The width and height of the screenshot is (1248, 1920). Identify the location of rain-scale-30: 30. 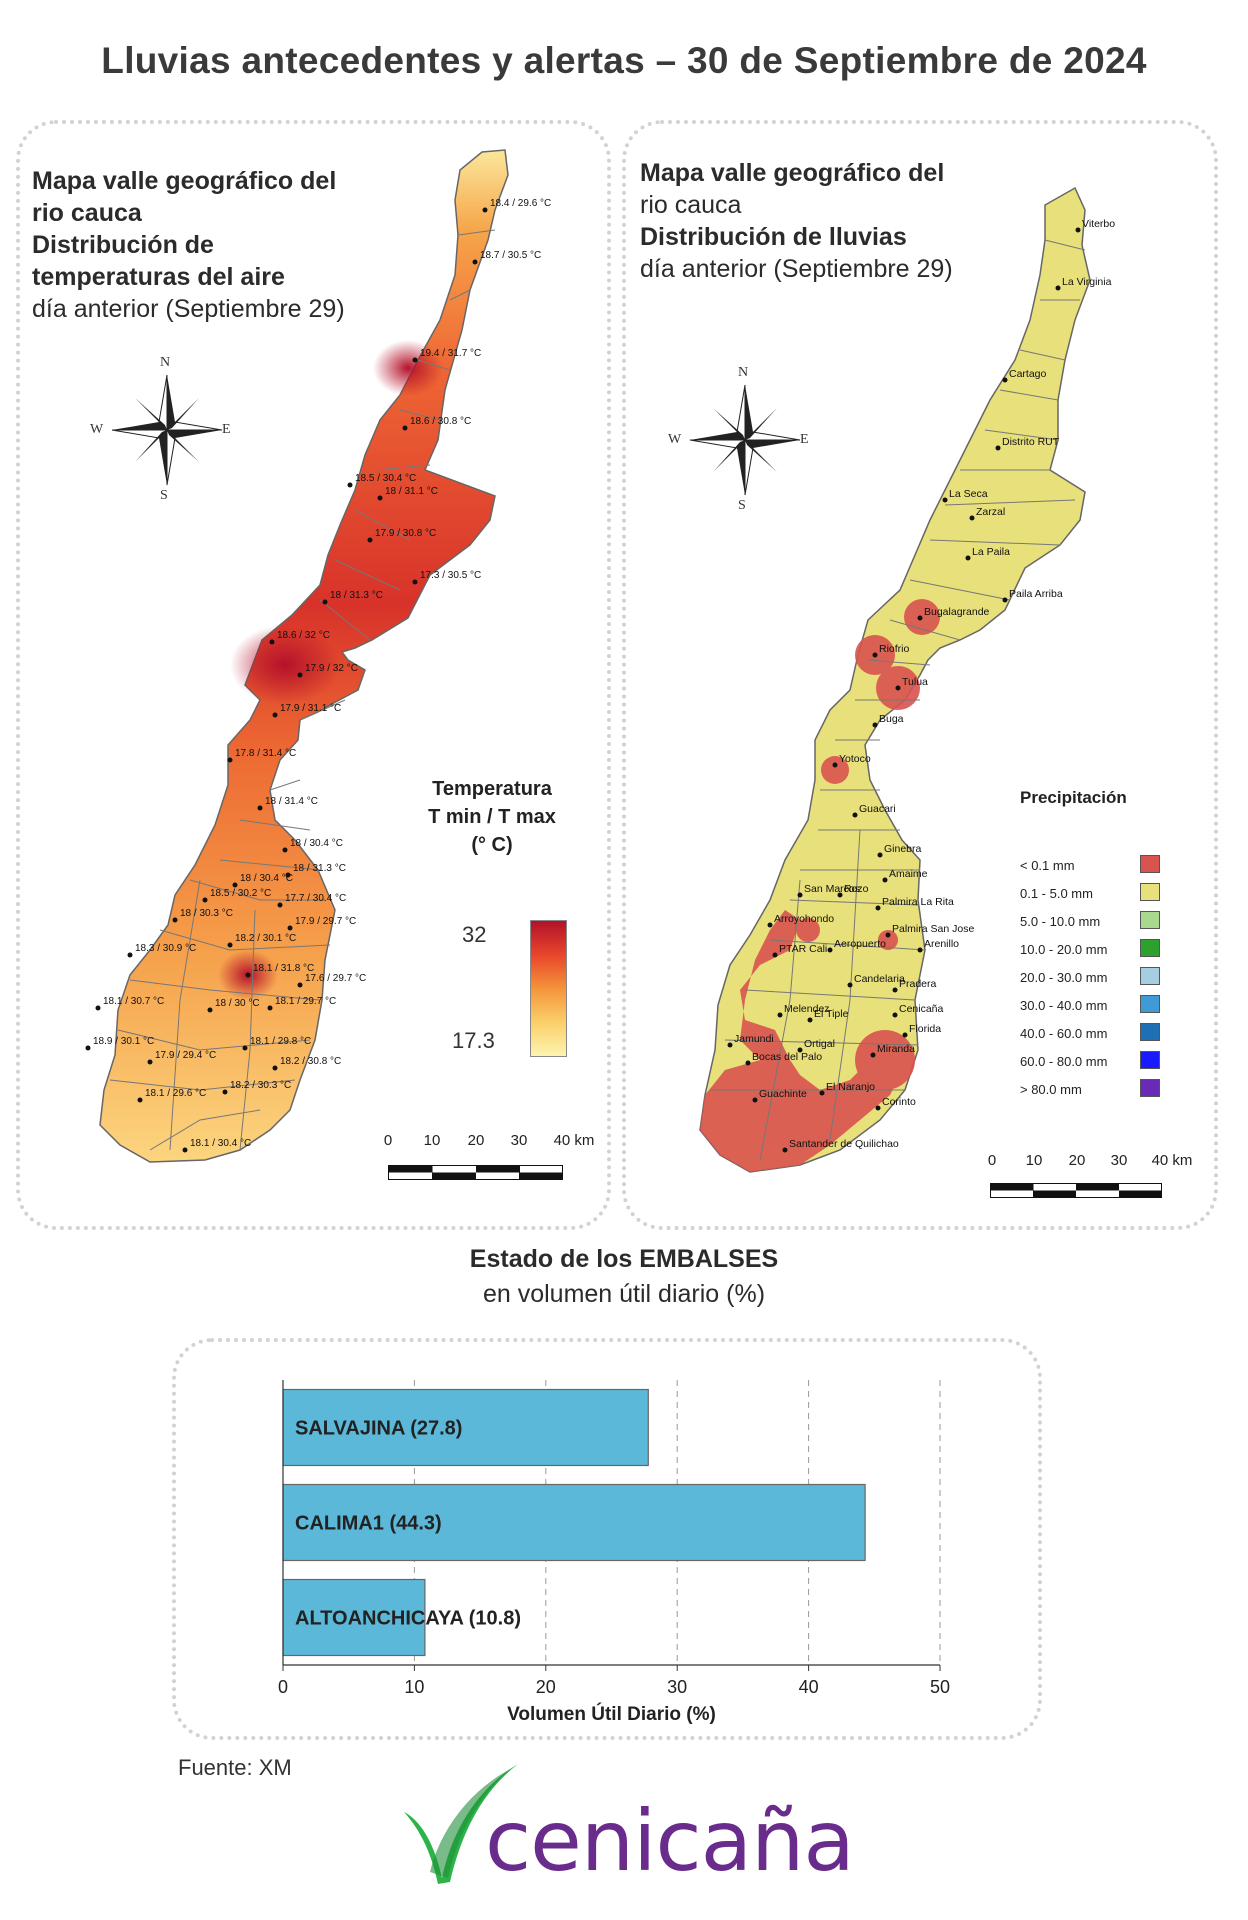
(1119, 1160).